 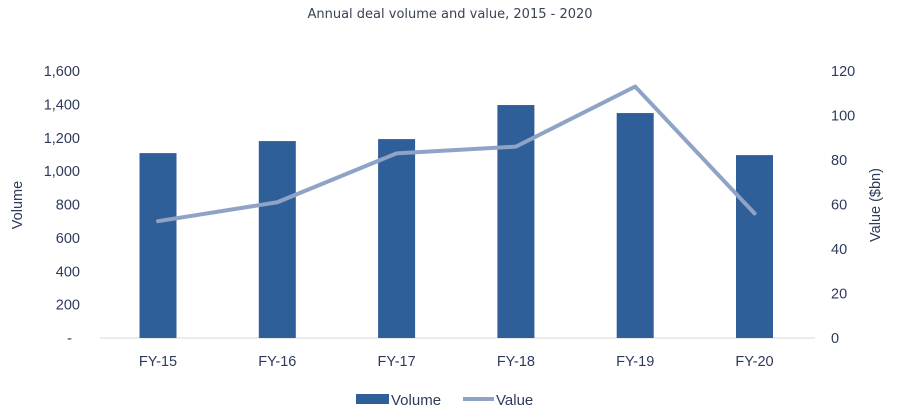 I want to click on y-tick-label: 1,600, so click(x=62, y=72).